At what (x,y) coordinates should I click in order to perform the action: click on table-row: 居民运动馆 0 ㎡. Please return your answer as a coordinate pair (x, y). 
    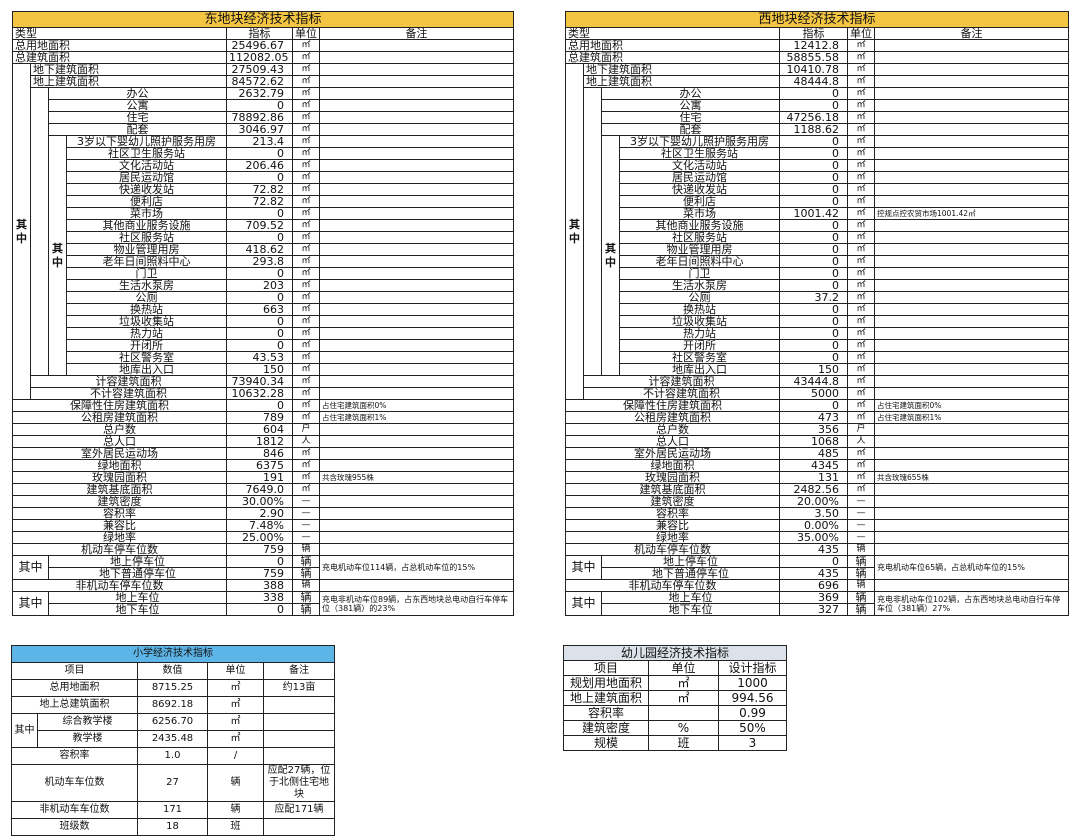
    Looking at the image, I should click on (818, 177).